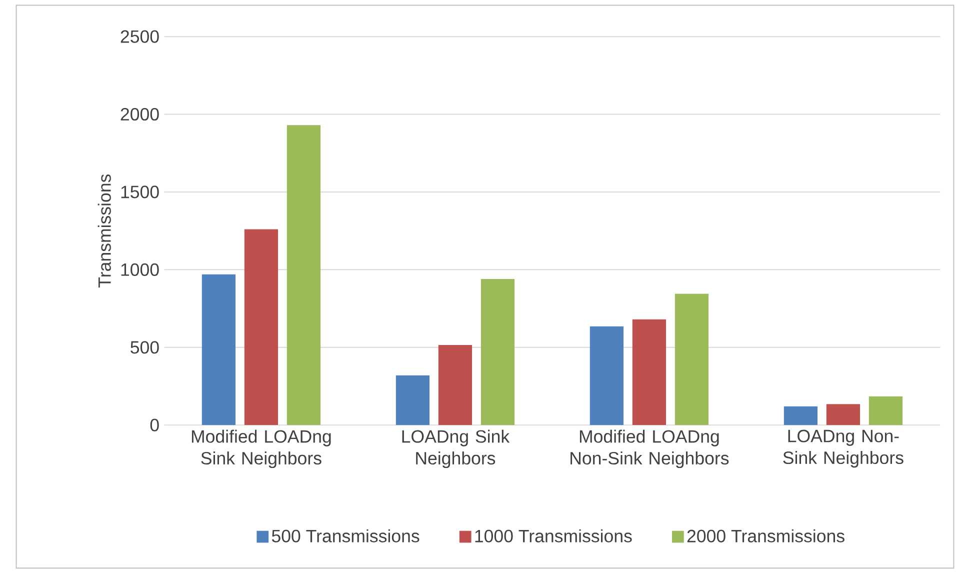 Image resolution: width=959 pixels, height=573 pixels. Describe the element at coordinates (139, 114) in the screenshot. I see `y-tick-label: 2000` at that location.